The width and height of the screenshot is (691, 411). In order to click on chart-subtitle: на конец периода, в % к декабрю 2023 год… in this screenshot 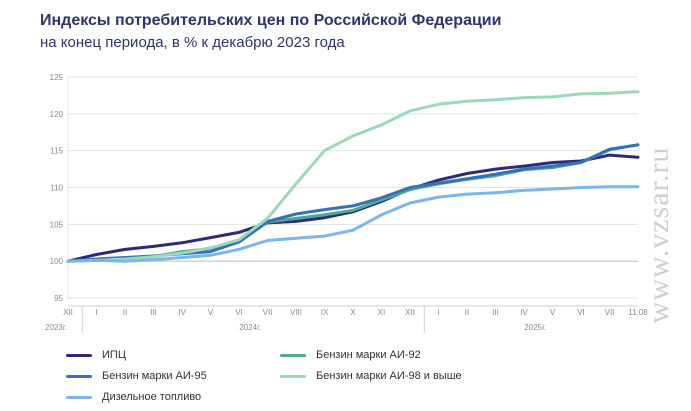, I will do `click(192, 42)`.